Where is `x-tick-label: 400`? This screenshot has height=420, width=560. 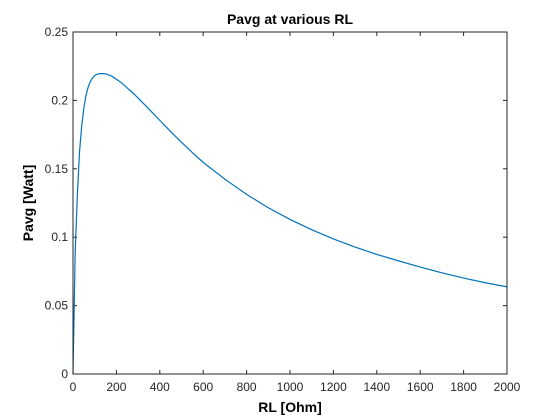
x-tick-label: 400 is located at coordinates (160, 387).